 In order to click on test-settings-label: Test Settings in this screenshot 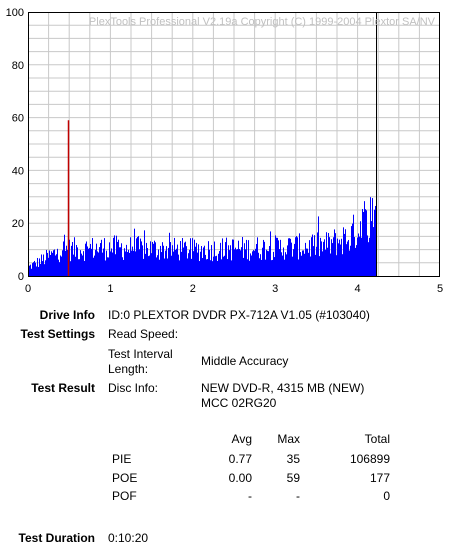, I will do `click(57, 334)`.